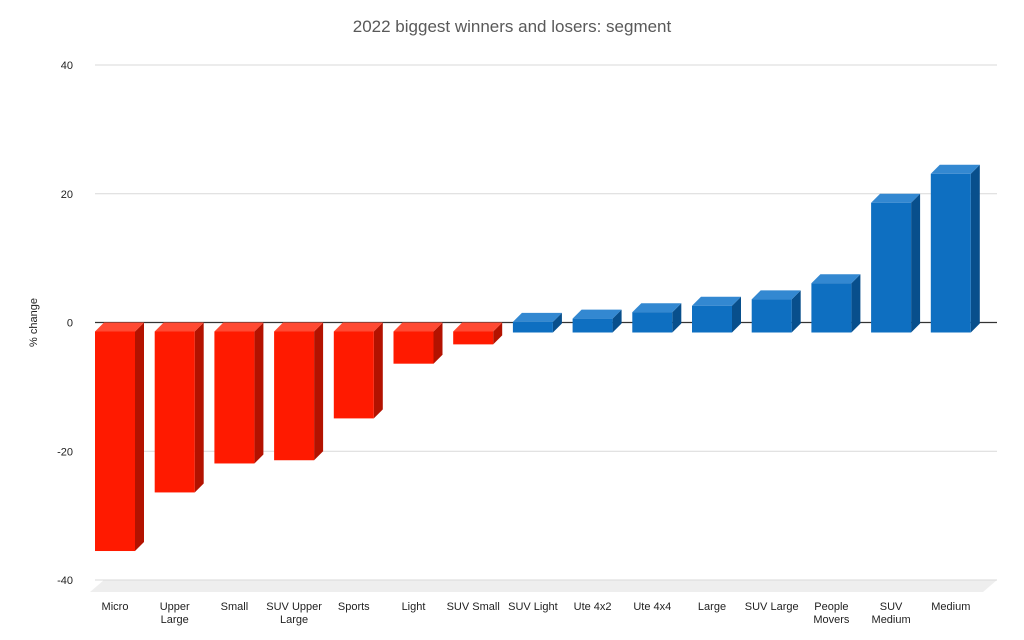 The width and height of the screenshot is (1024, 640). I want to click on x-category-label: Sports, so click(354, 607).